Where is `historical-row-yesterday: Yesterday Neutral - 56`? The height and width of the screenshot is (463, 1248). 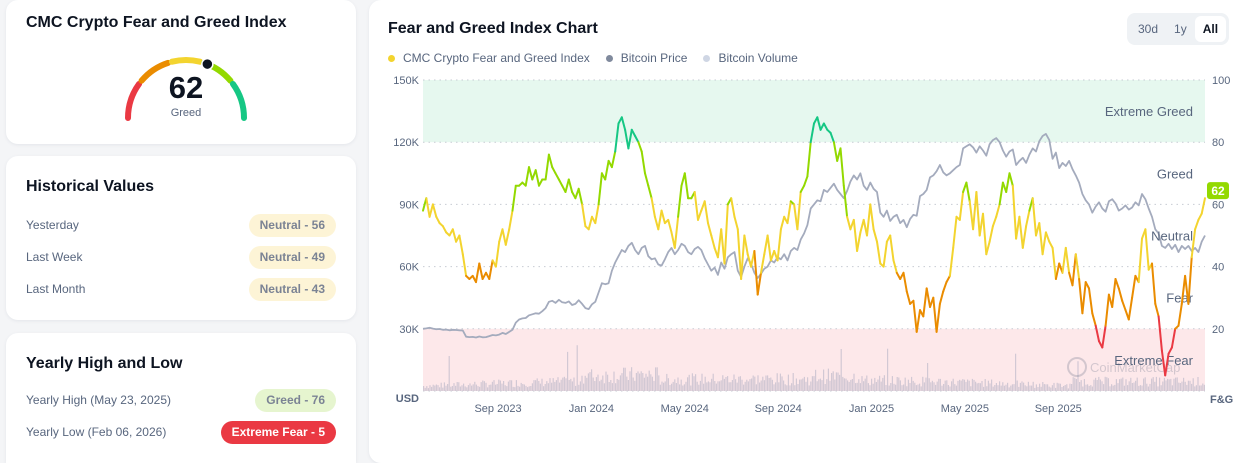
historical-row-yesterday: Yesterday Neutral - 56 is located at coordinates (181, 225).